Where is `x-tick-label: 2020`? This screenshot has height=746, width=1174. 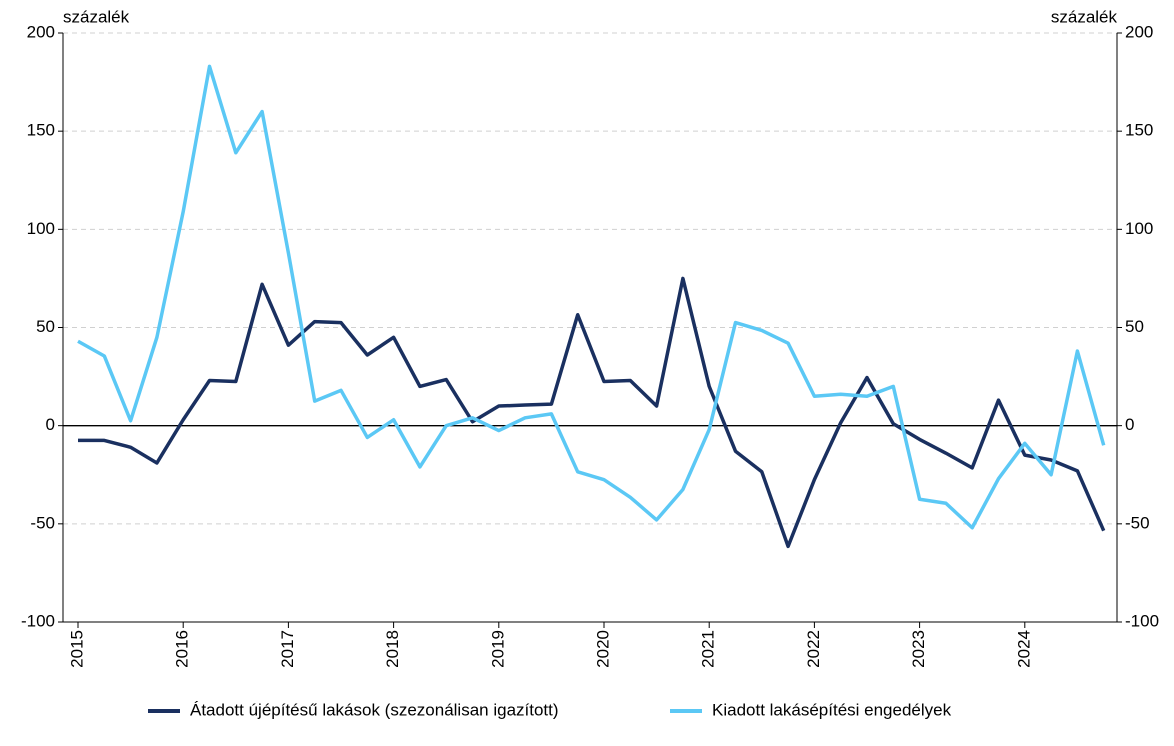
x-tick-label: 2020 is located at coordinates (602, 649).